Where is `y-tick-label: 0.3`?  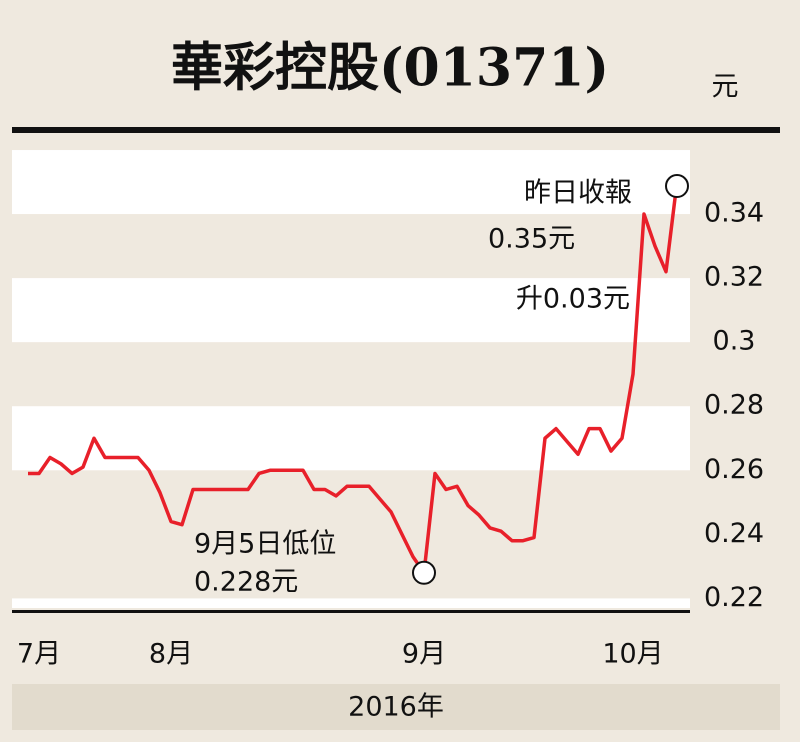
y-tick-label: 0.3 is located at coordinates (734, 341).